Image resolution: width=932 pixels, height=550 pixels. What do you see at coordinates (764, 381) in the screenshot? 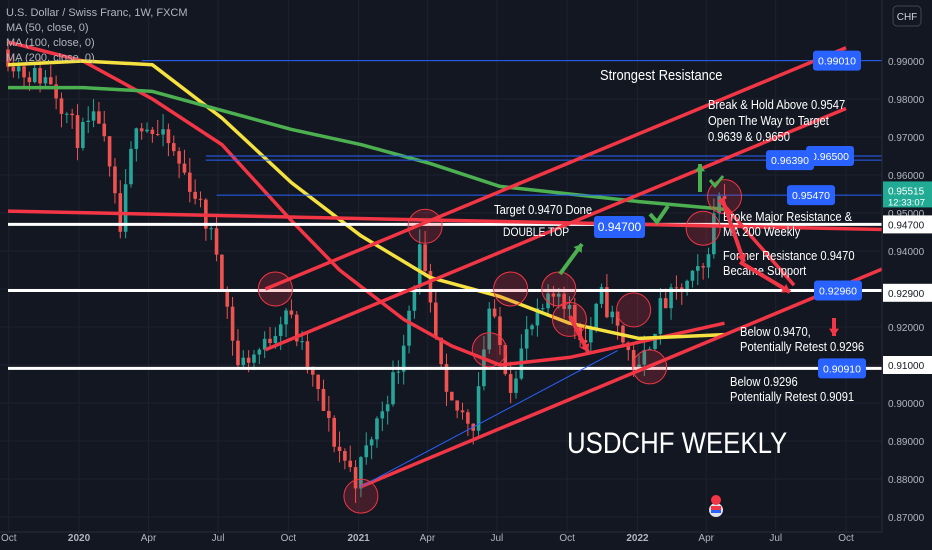
I see `annotation-below-09296: Below 0.9296` at bounding box center [764, 381].